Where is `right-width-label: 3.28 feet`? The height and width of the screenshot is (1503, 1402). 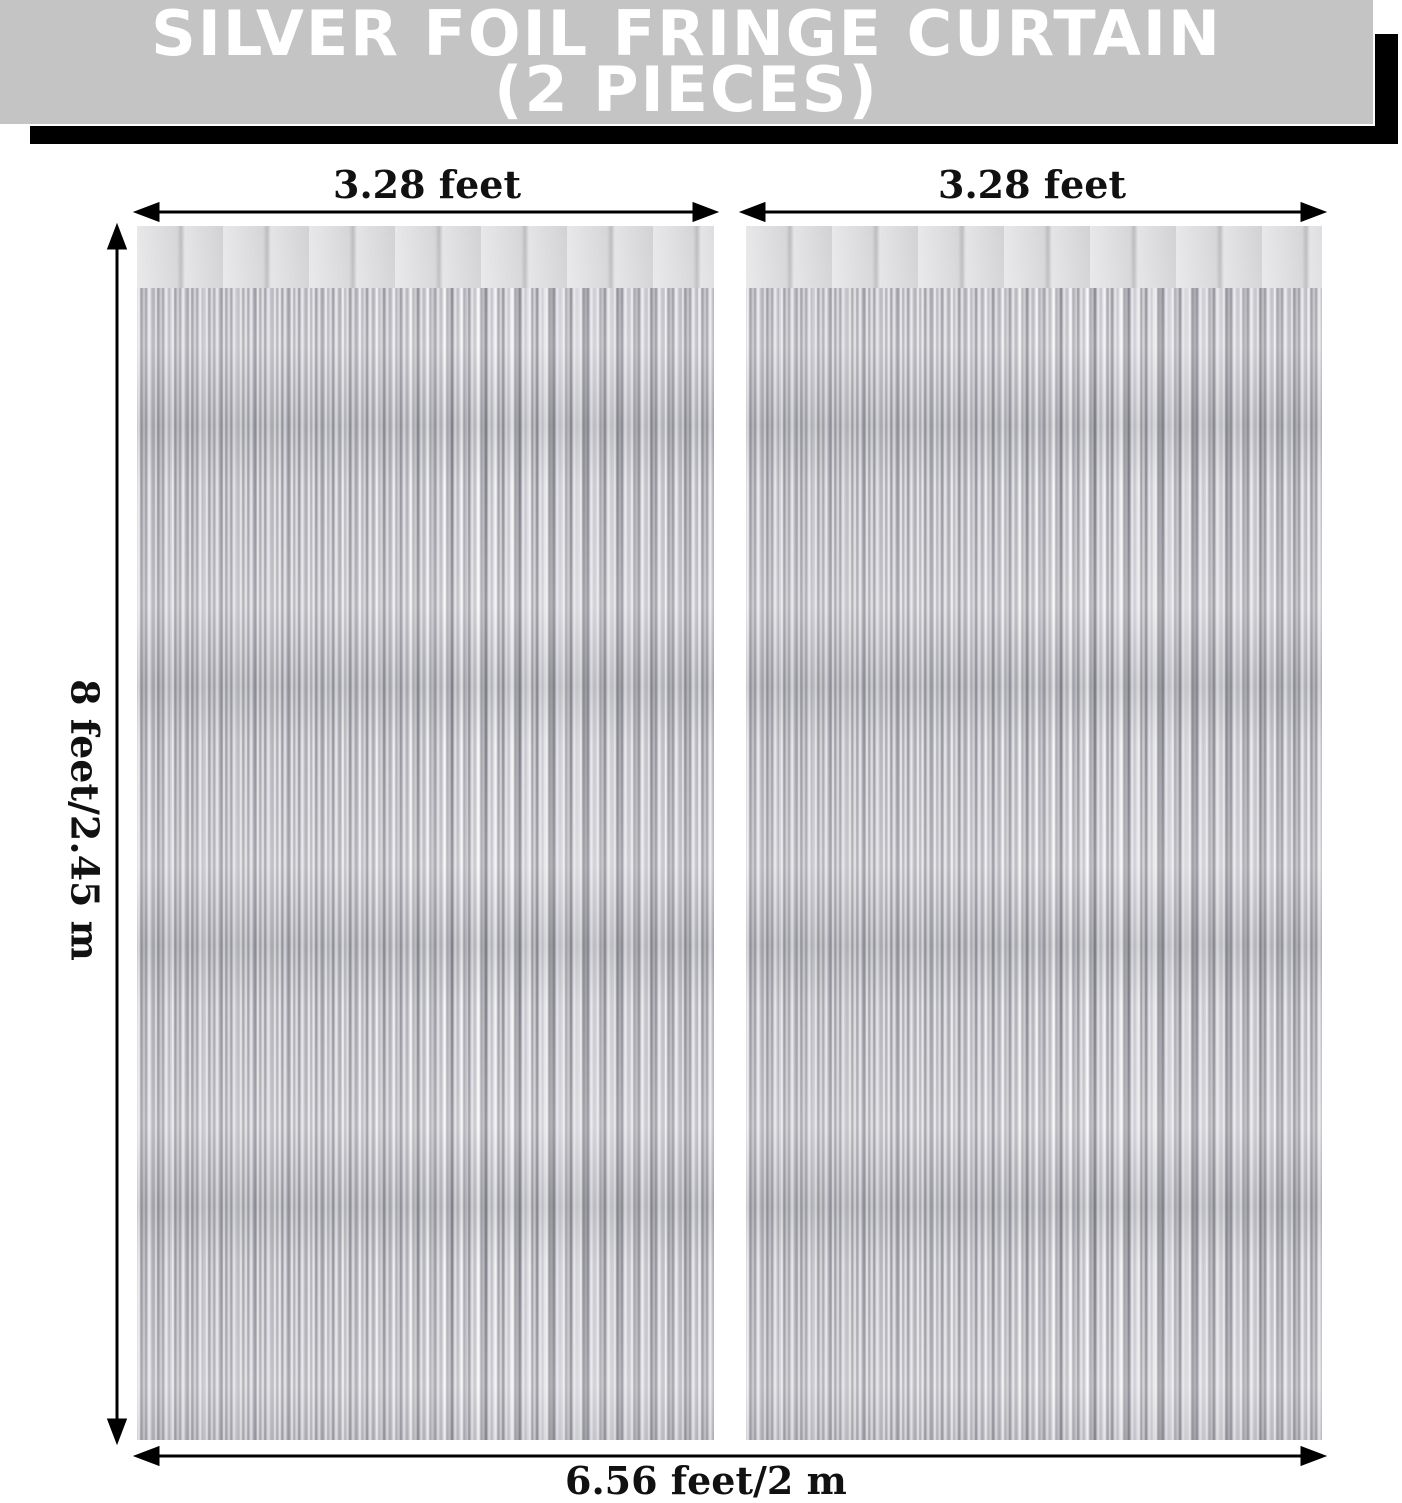
right-width-label: 3.28 feet is located at coordinates (1032, 184).